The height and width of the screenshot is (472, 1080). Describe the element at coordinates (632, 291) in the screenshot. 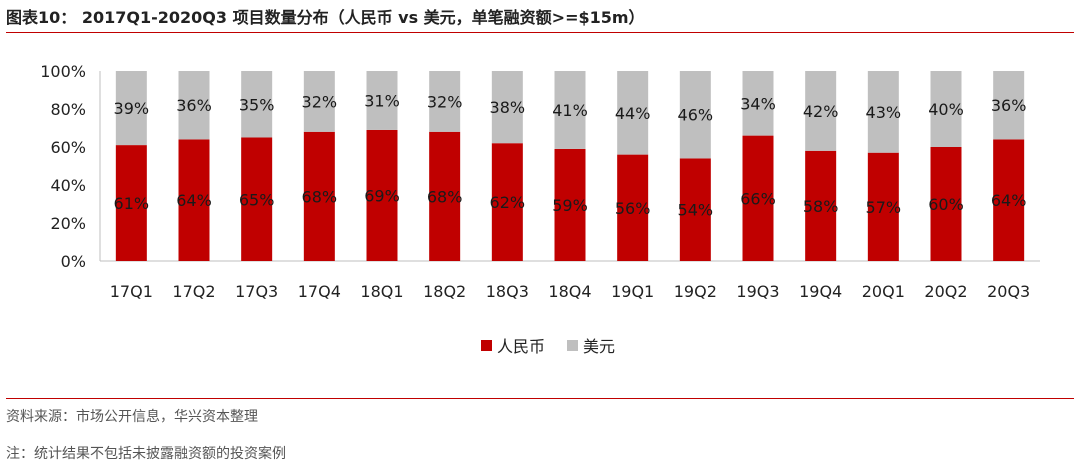

I see `x-tick-label: 19Q1` at that location.